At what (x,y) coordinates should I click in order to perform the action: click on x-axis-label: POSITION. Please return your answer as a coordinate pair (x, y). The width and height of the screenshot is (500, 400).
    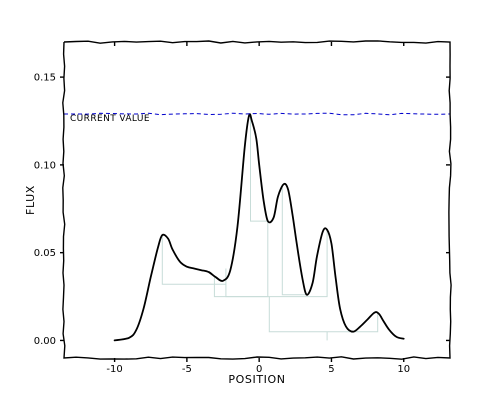
    Looking at the image, I should click on (256, 379).